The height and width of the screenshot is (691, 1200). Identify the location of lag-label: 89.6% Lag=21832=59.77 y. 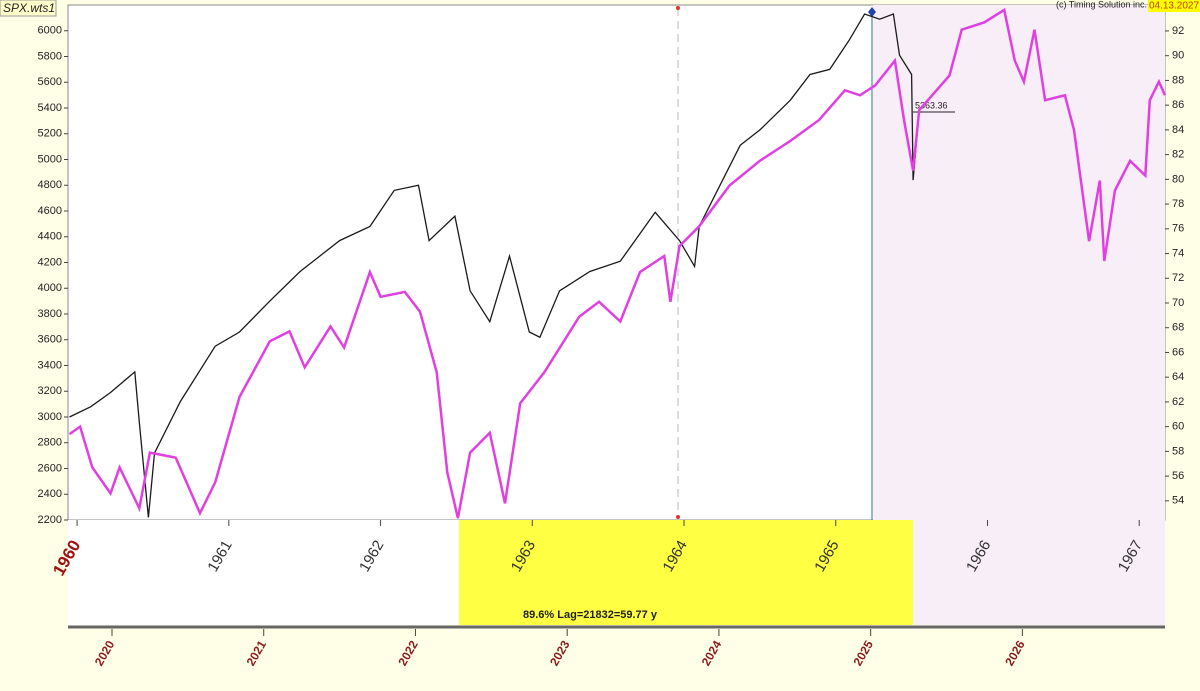
(590, 615).